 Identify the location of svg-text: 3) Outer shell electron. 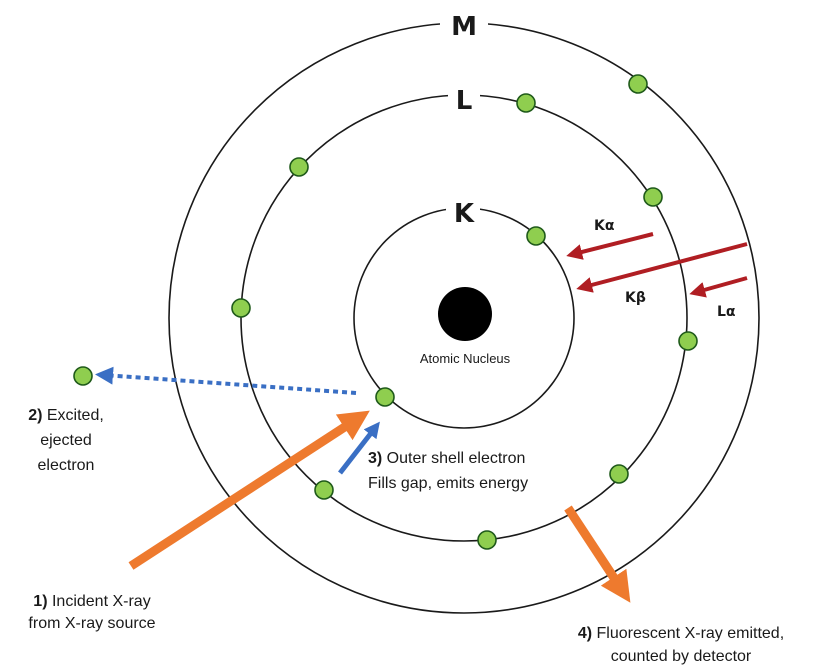
(446, 458).